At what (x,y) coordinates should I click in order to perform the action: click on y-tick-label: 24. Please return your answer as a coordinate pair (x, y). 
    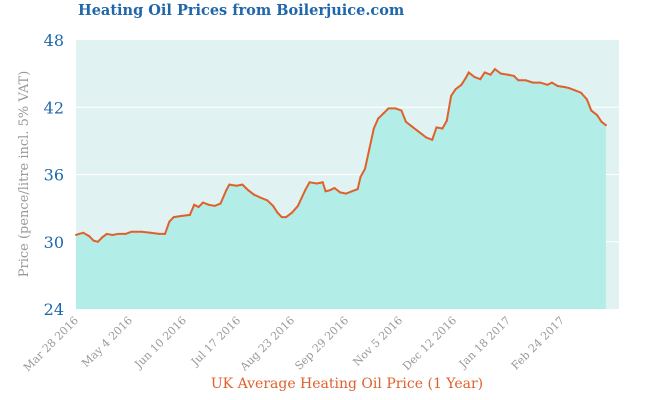
    Looking at the image, I should click on (54, 309).